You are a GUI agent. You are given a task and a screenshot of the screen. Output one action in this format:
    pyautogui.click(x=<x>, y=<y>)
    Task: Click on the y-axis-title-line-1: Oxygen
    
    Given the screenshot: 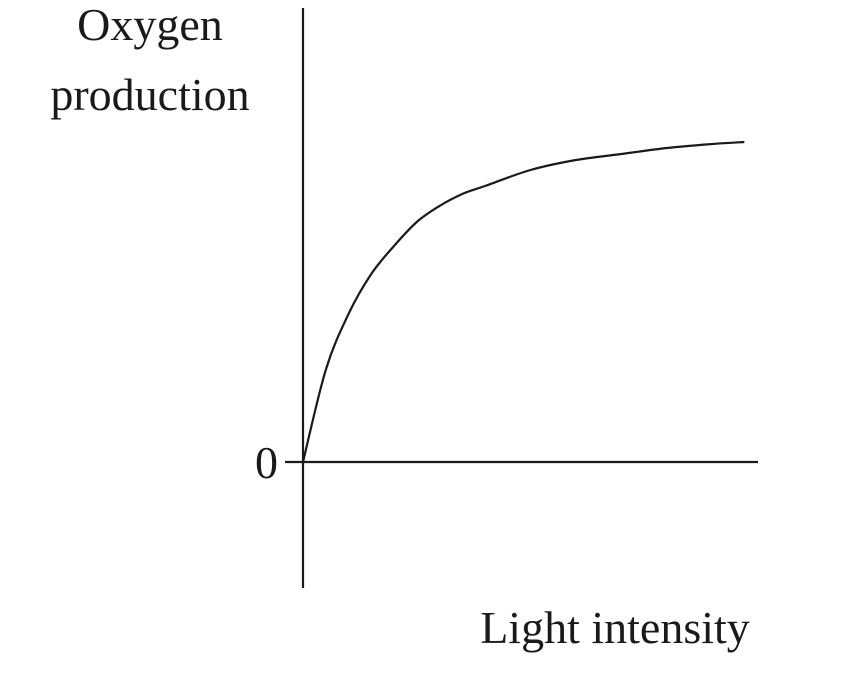 What is the action you would take?
    pyautogui.click(x=150, y=25)
    